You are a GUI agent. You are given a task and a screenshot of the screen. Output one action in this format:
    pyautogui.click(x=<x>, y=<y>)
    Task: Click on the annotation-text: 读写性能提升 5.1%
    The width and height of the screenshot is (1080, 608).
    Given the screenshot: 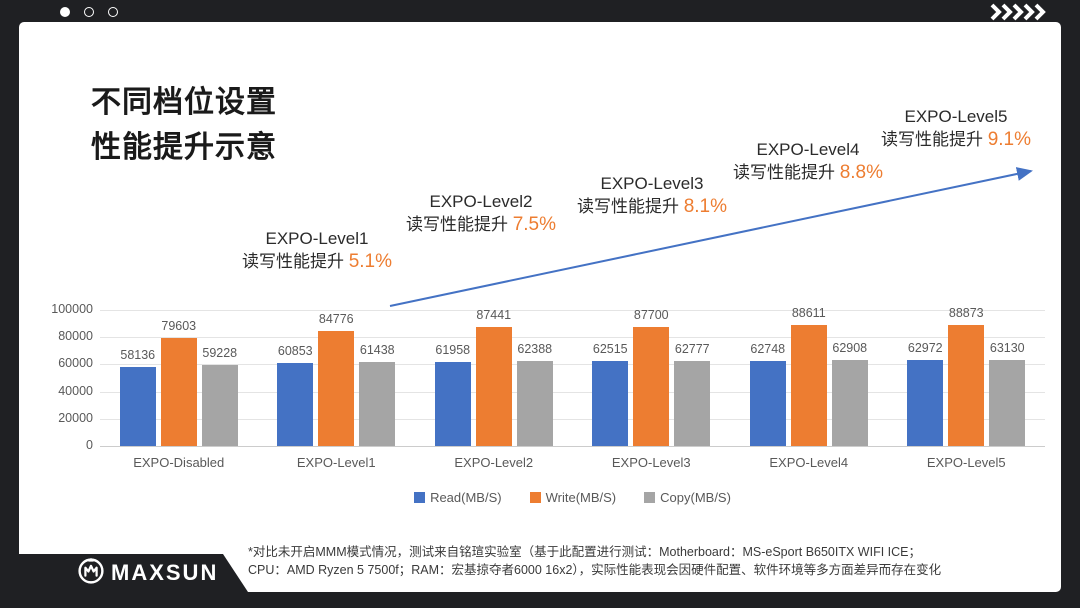 What is the action you would take?
    pyautogui.click(x=317, y=261)
    